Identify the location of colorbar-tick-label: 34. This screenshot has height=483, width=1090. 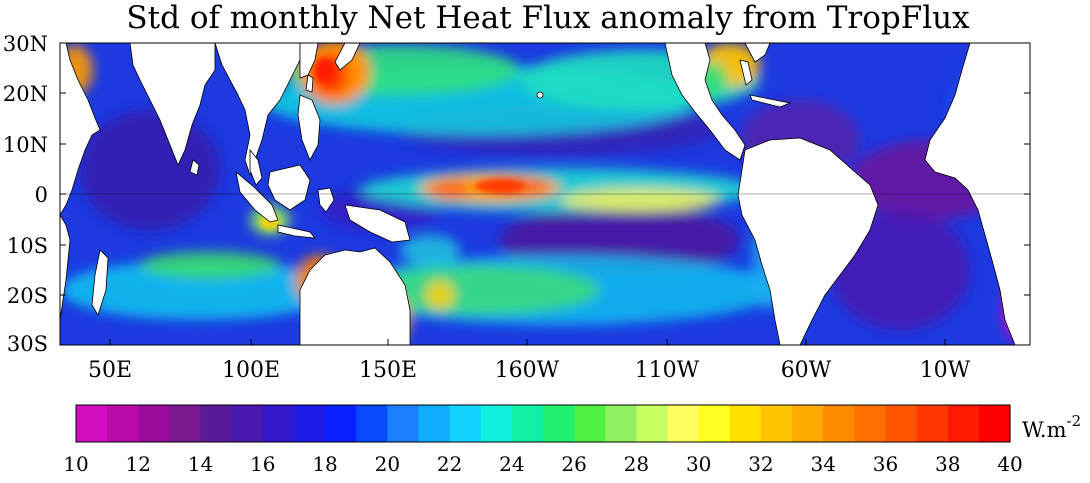
(822, 464).